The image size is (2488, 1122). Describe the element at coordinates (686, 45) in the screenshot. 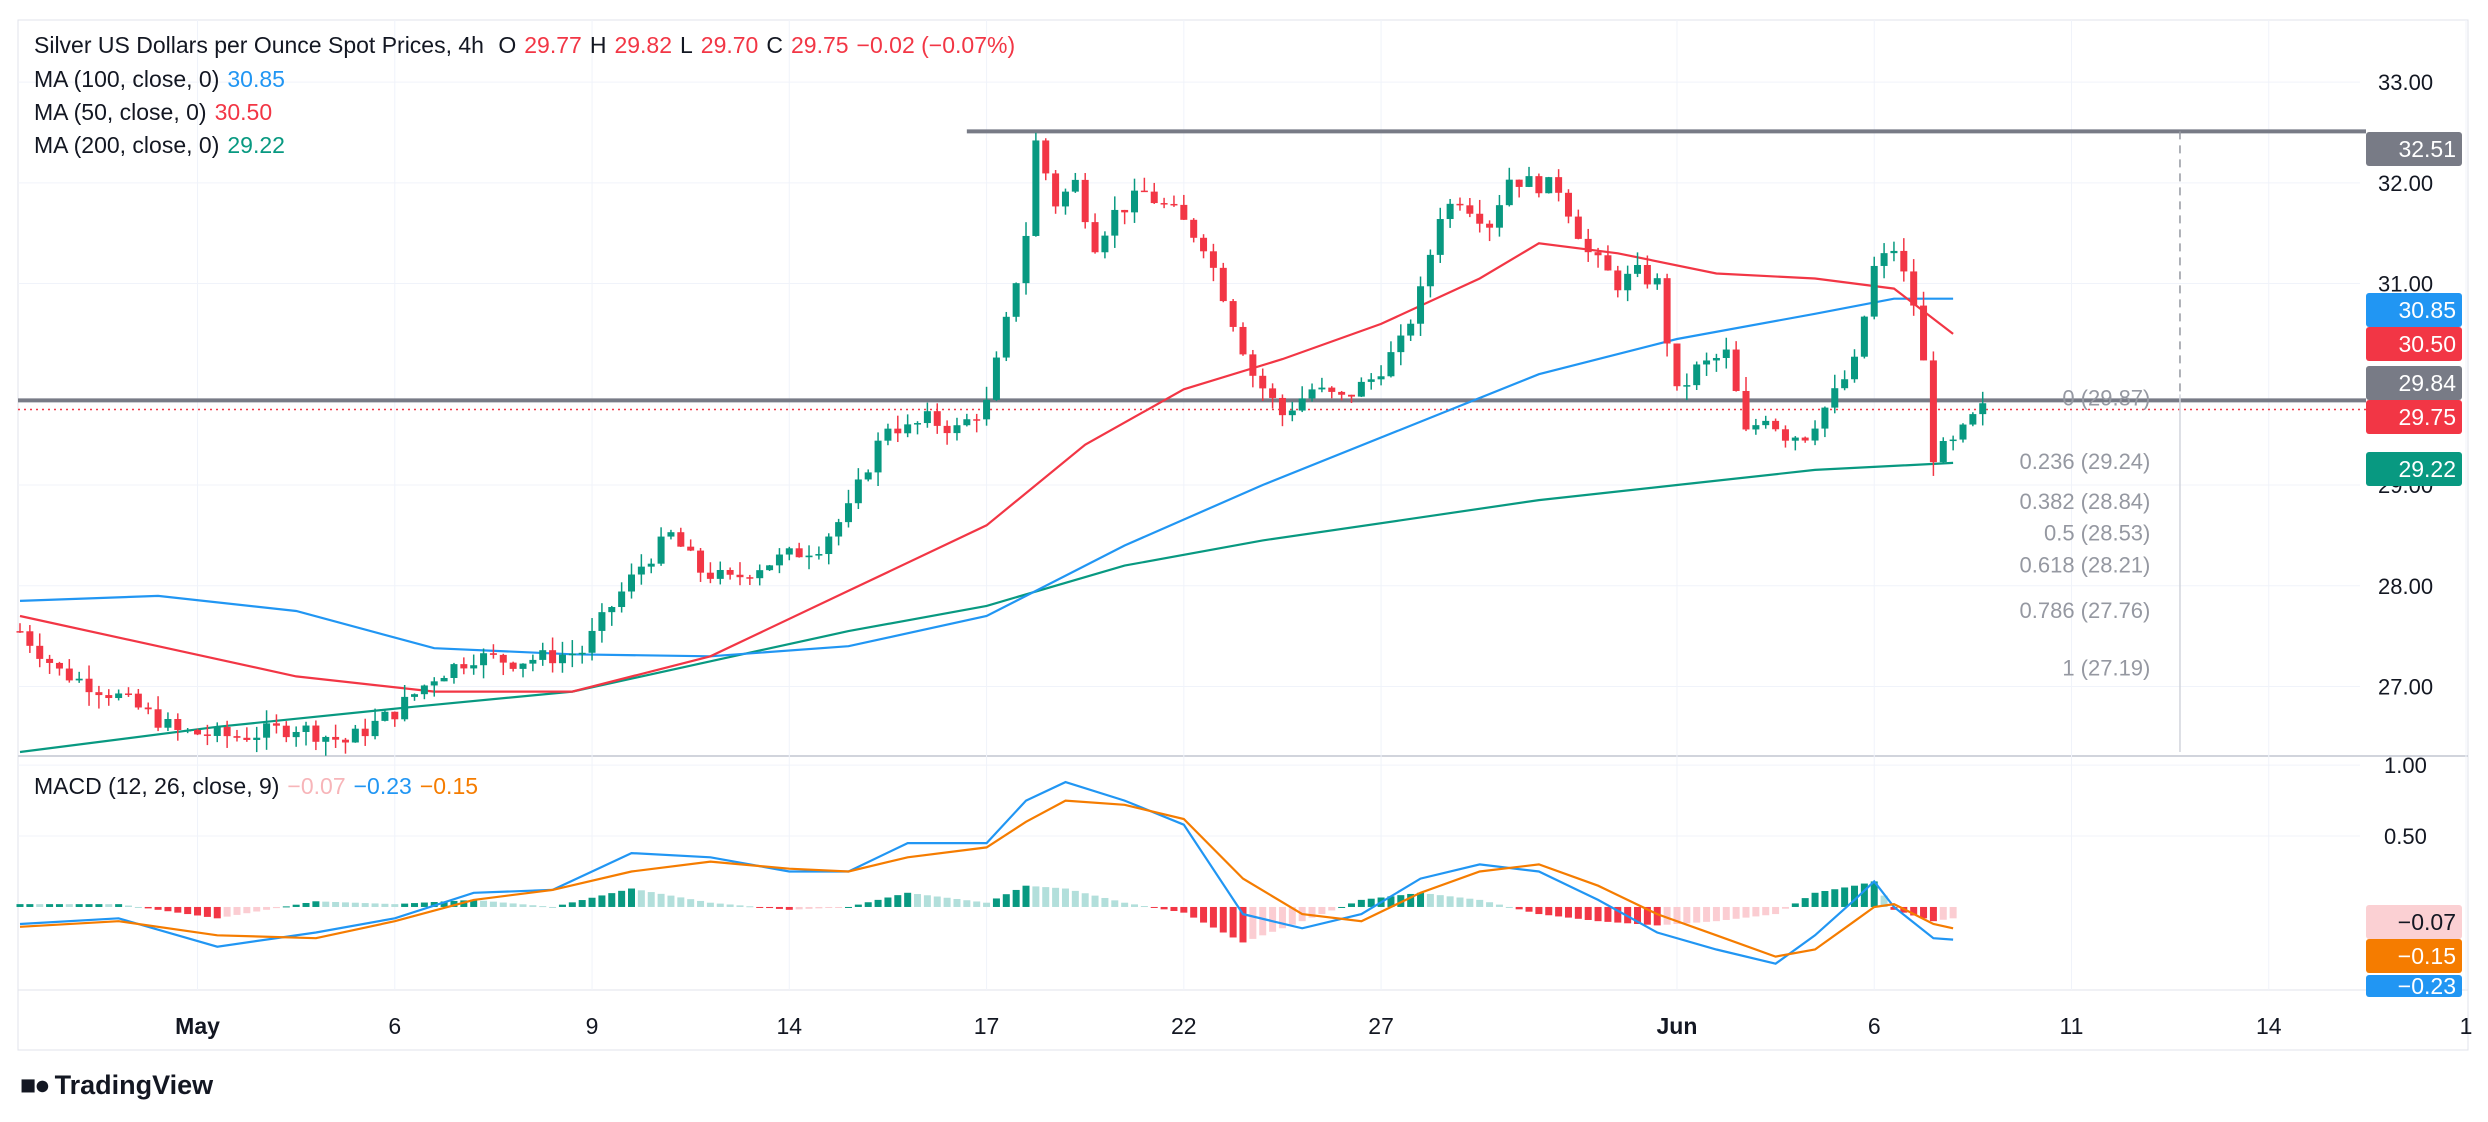

I see `low-label: L` at that location.